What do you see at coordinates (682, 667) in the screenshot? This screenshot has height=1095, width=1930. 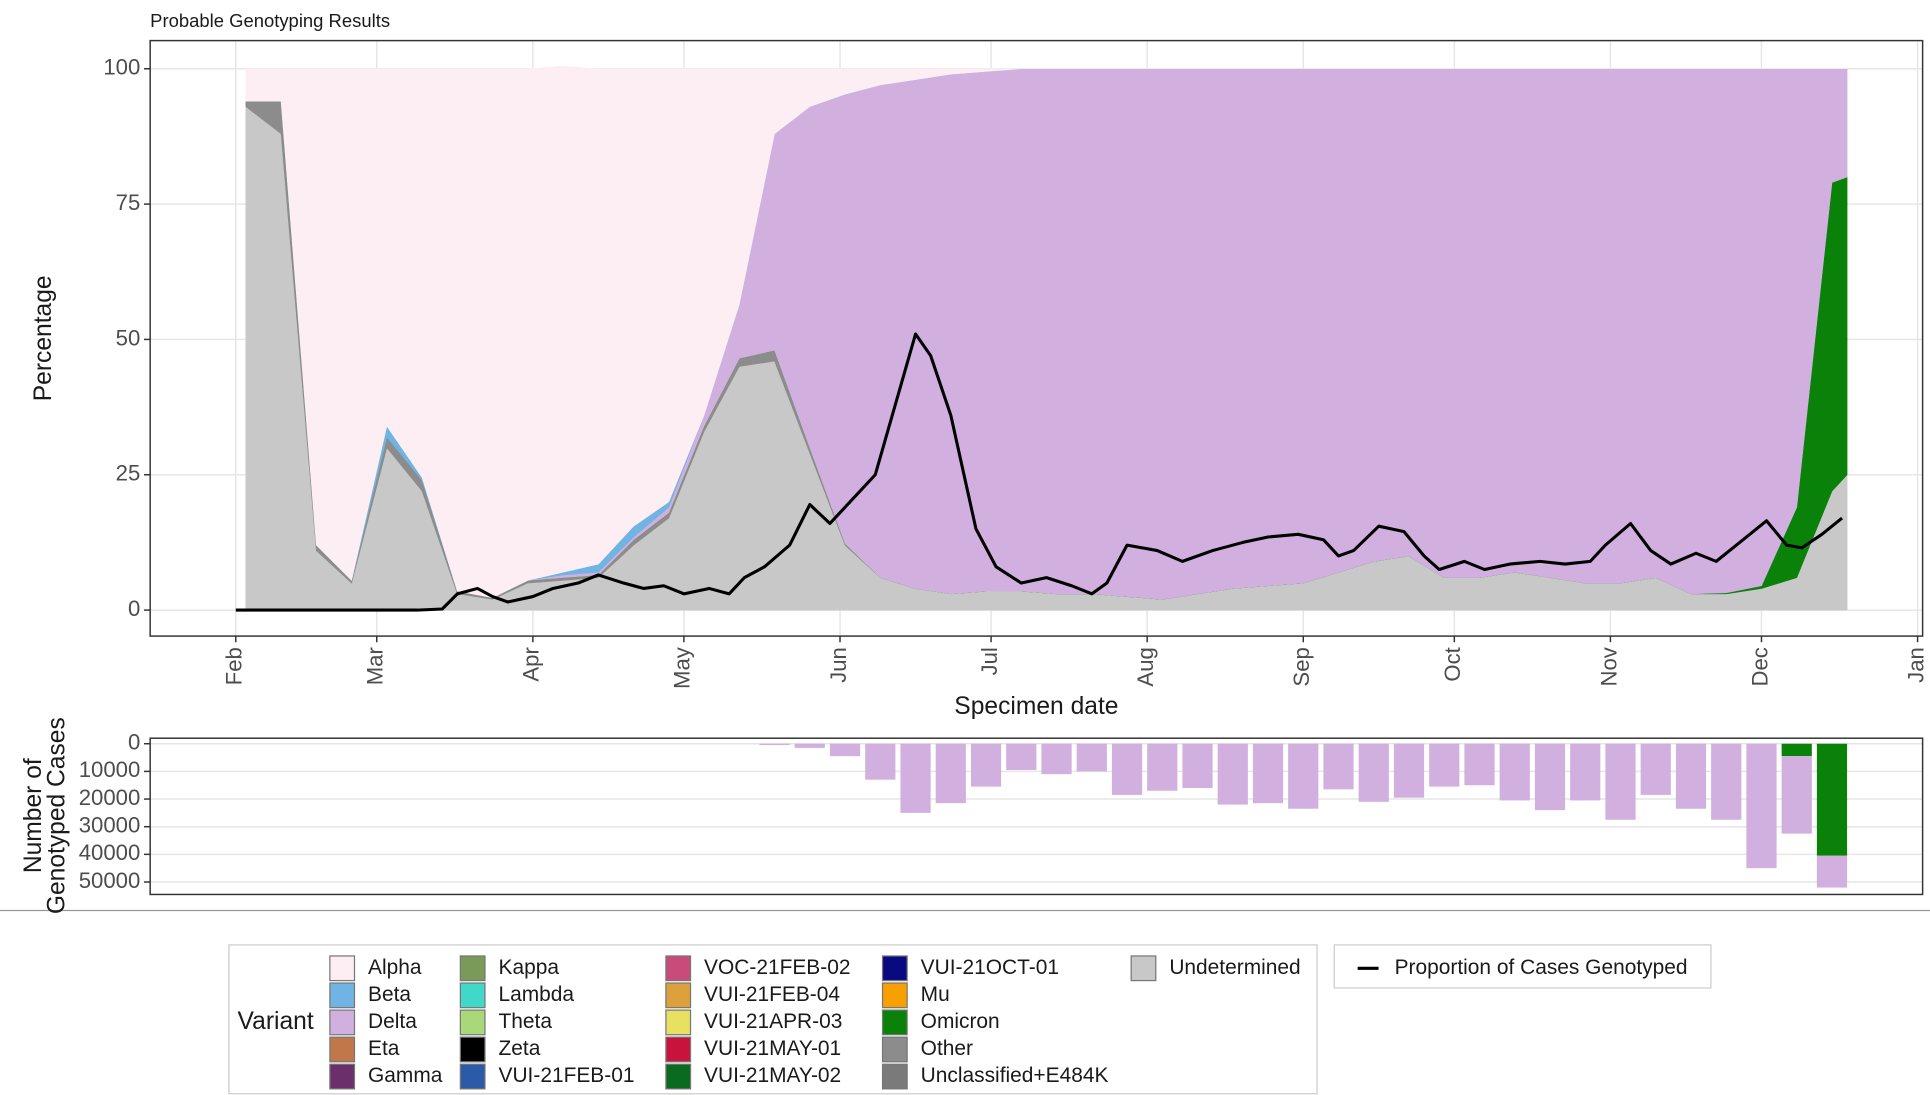 I see `x-tick-label: May` at bounding box center [682, 667].